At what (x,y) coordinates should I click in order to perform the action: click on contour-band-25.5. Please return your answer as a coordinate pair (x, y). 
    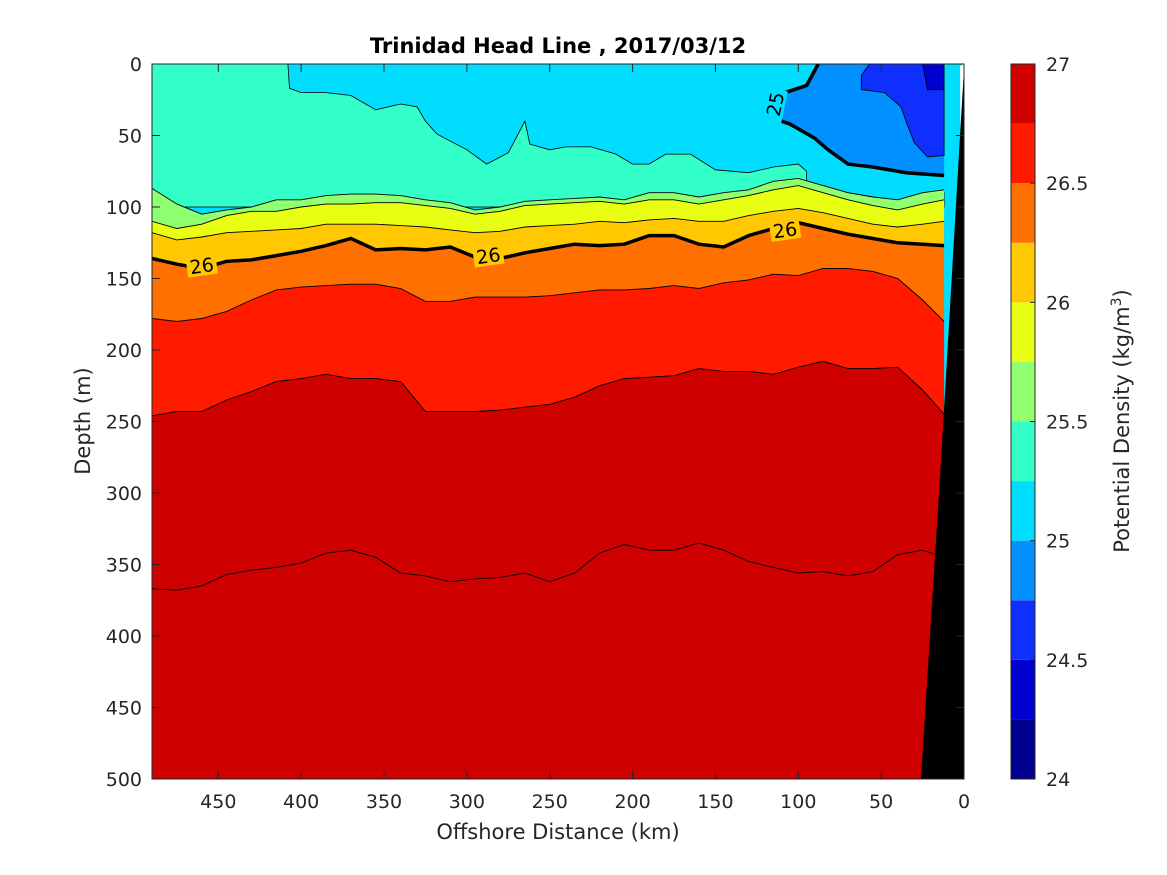
    Looking at the image, I should click on (548, 212).